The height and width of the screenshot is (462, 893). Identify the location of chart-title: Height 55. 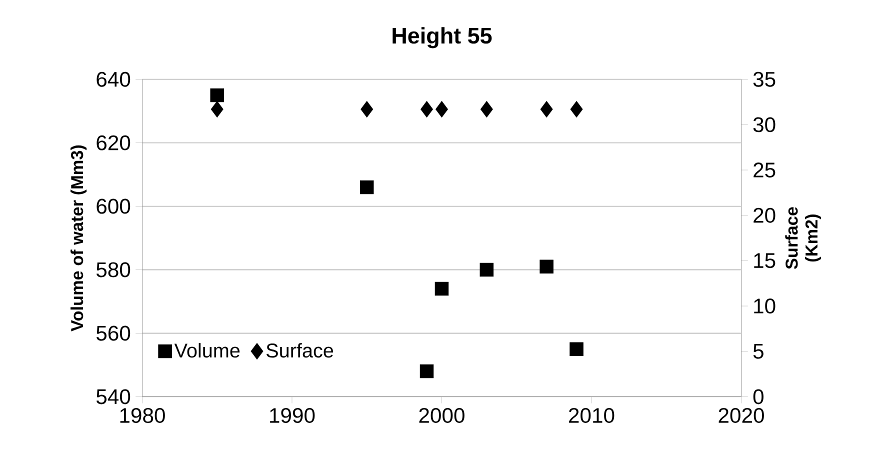
(442, 37).